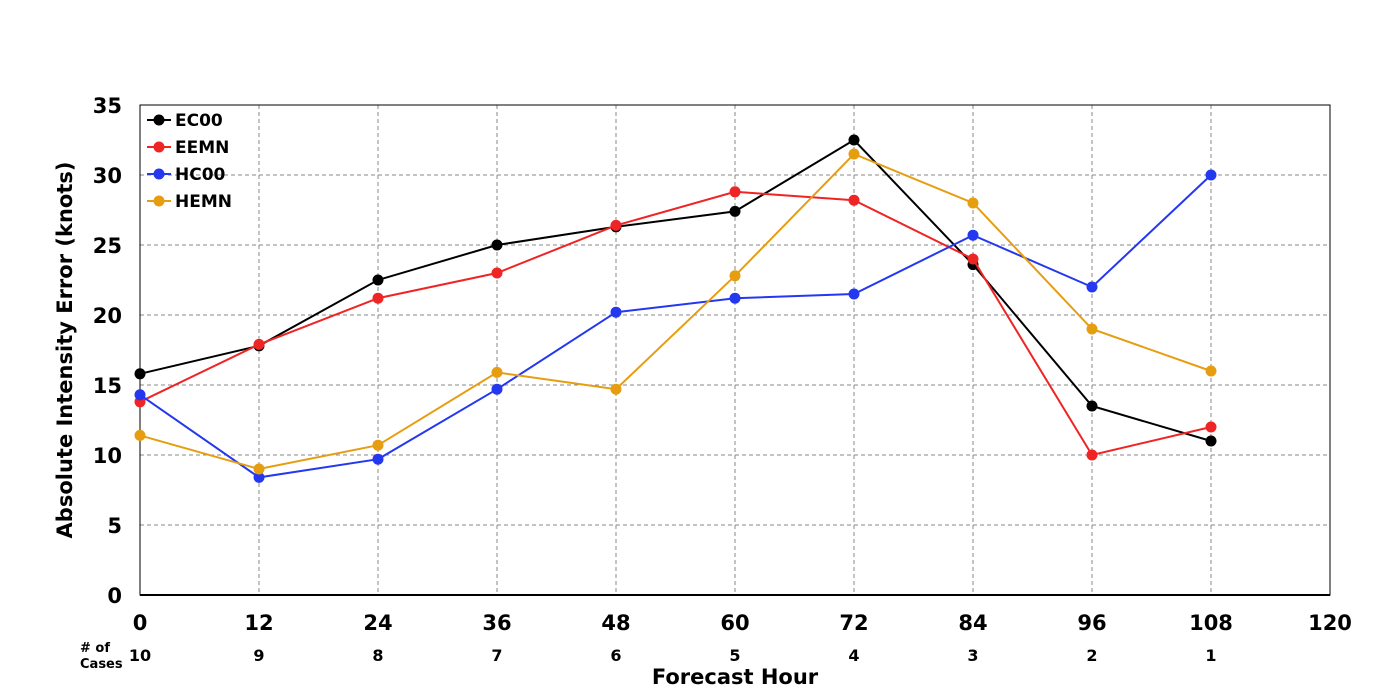 This screenshot has width=1400, height=700. What do you see at coordinates (1211, 623) in the screenshot?
I see `x-tick-label: 108` at bounding box center [1211, 623].